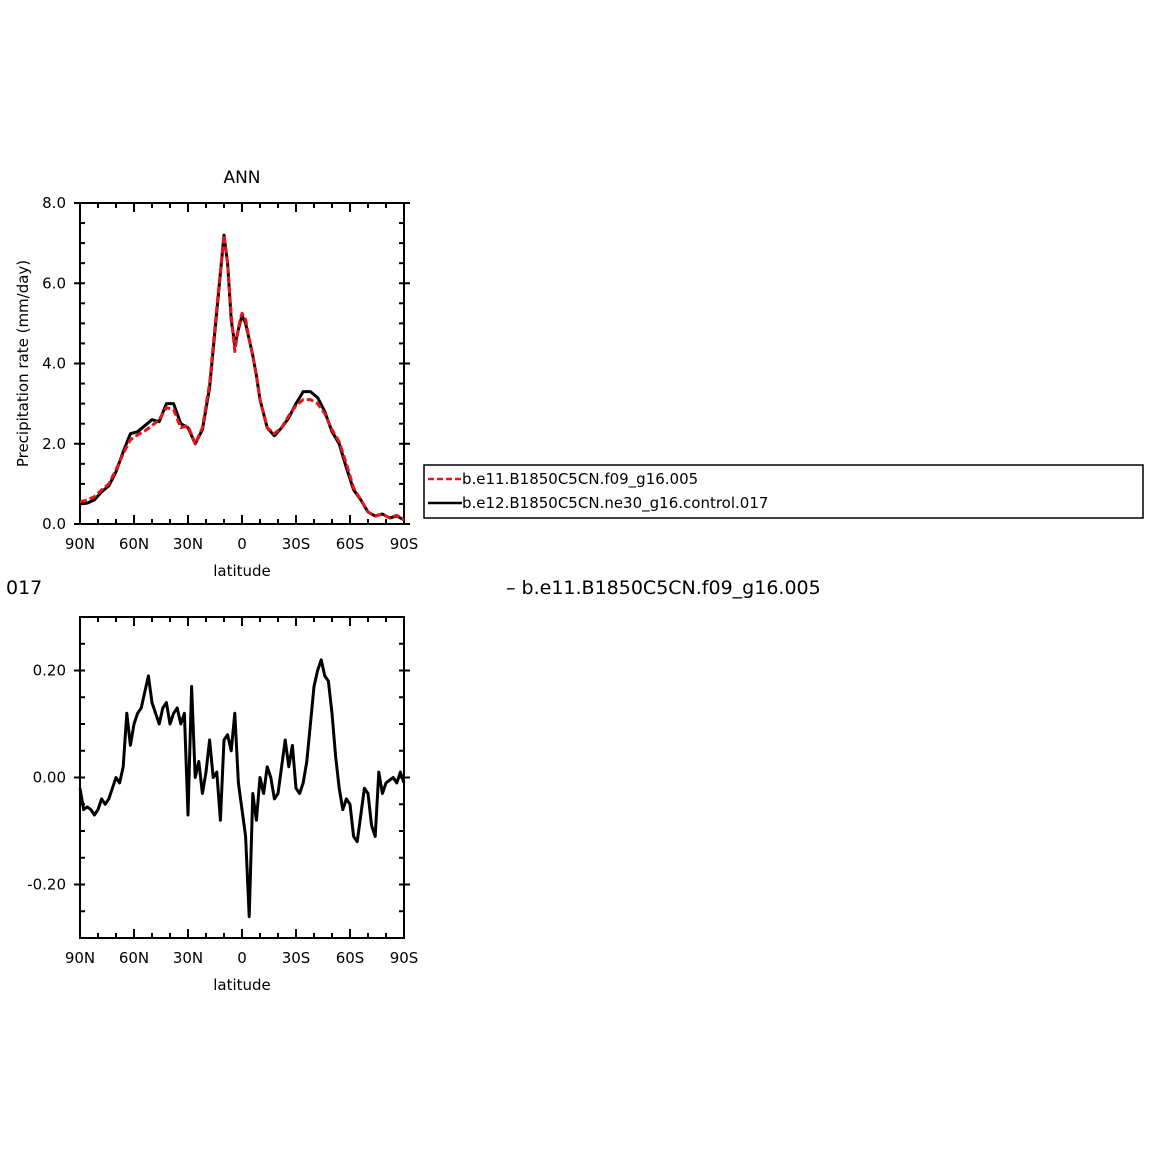 This screenshot has height=1158, width=1161. What do you see at coordinates (241, 178) in the screenshot?
I see `chart-title: ANN` at bounding box center [241, 178].